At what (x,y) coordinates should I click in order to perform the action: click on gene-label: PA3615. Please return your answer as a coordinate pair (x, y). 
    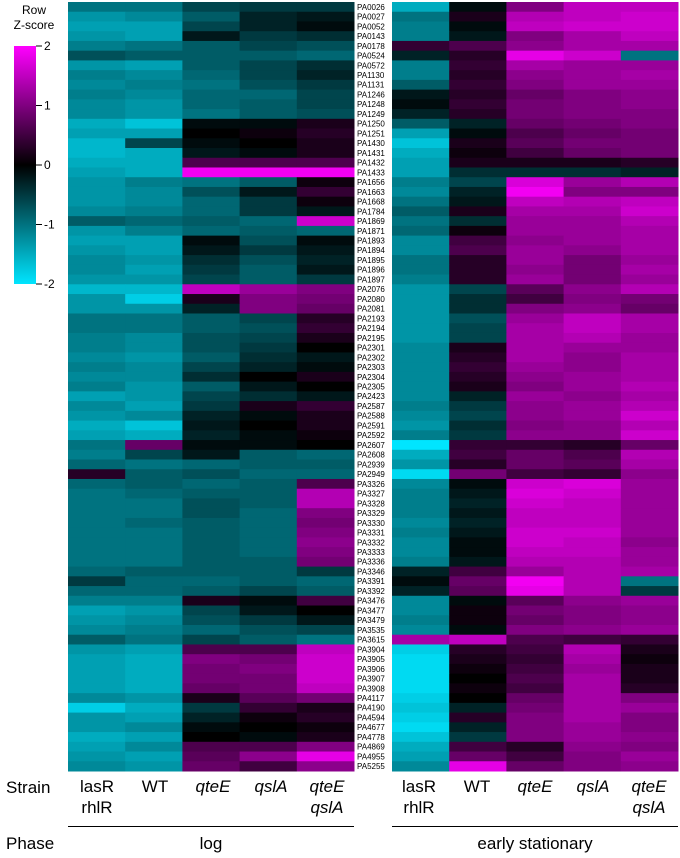
    Looking at the image, I should click on (371, 640).